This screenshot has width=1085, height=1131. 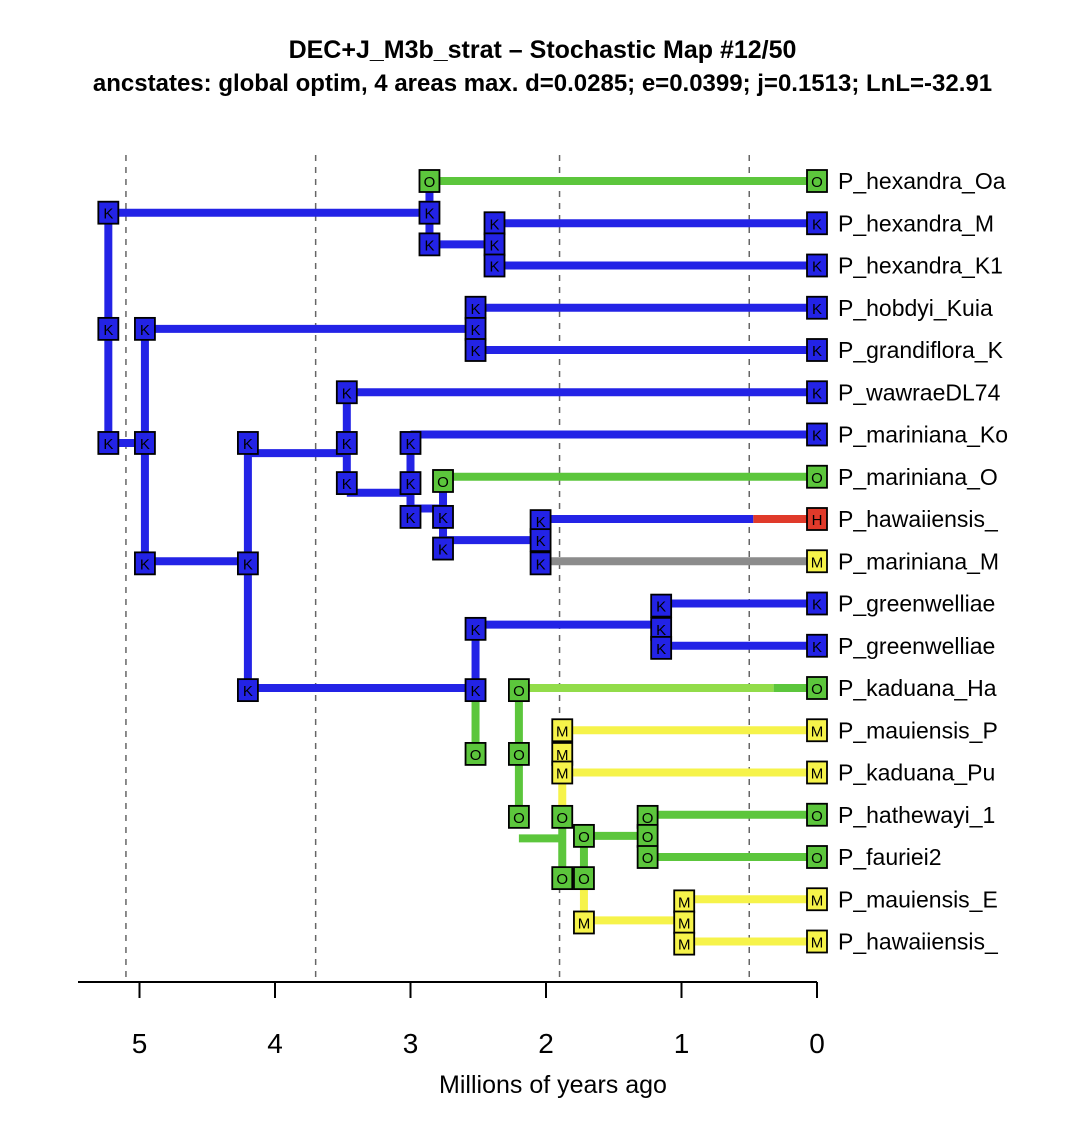 What do you see at coordinates (411, 1043) in the screenshot?
I see `x-axis-tick-label: 3` at bounding box center [411, 1043].